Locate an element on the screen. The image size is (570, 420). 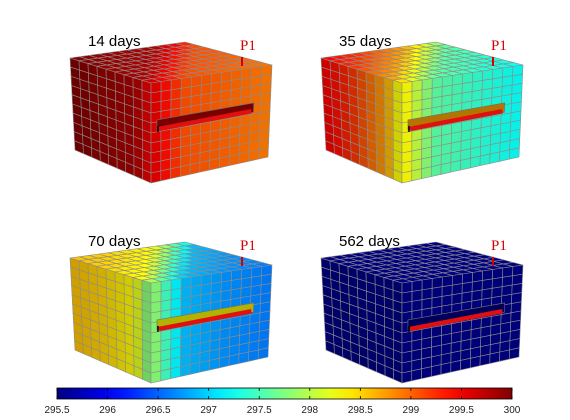
panel-1: P1 14 days is located at coordinates (171, 108).